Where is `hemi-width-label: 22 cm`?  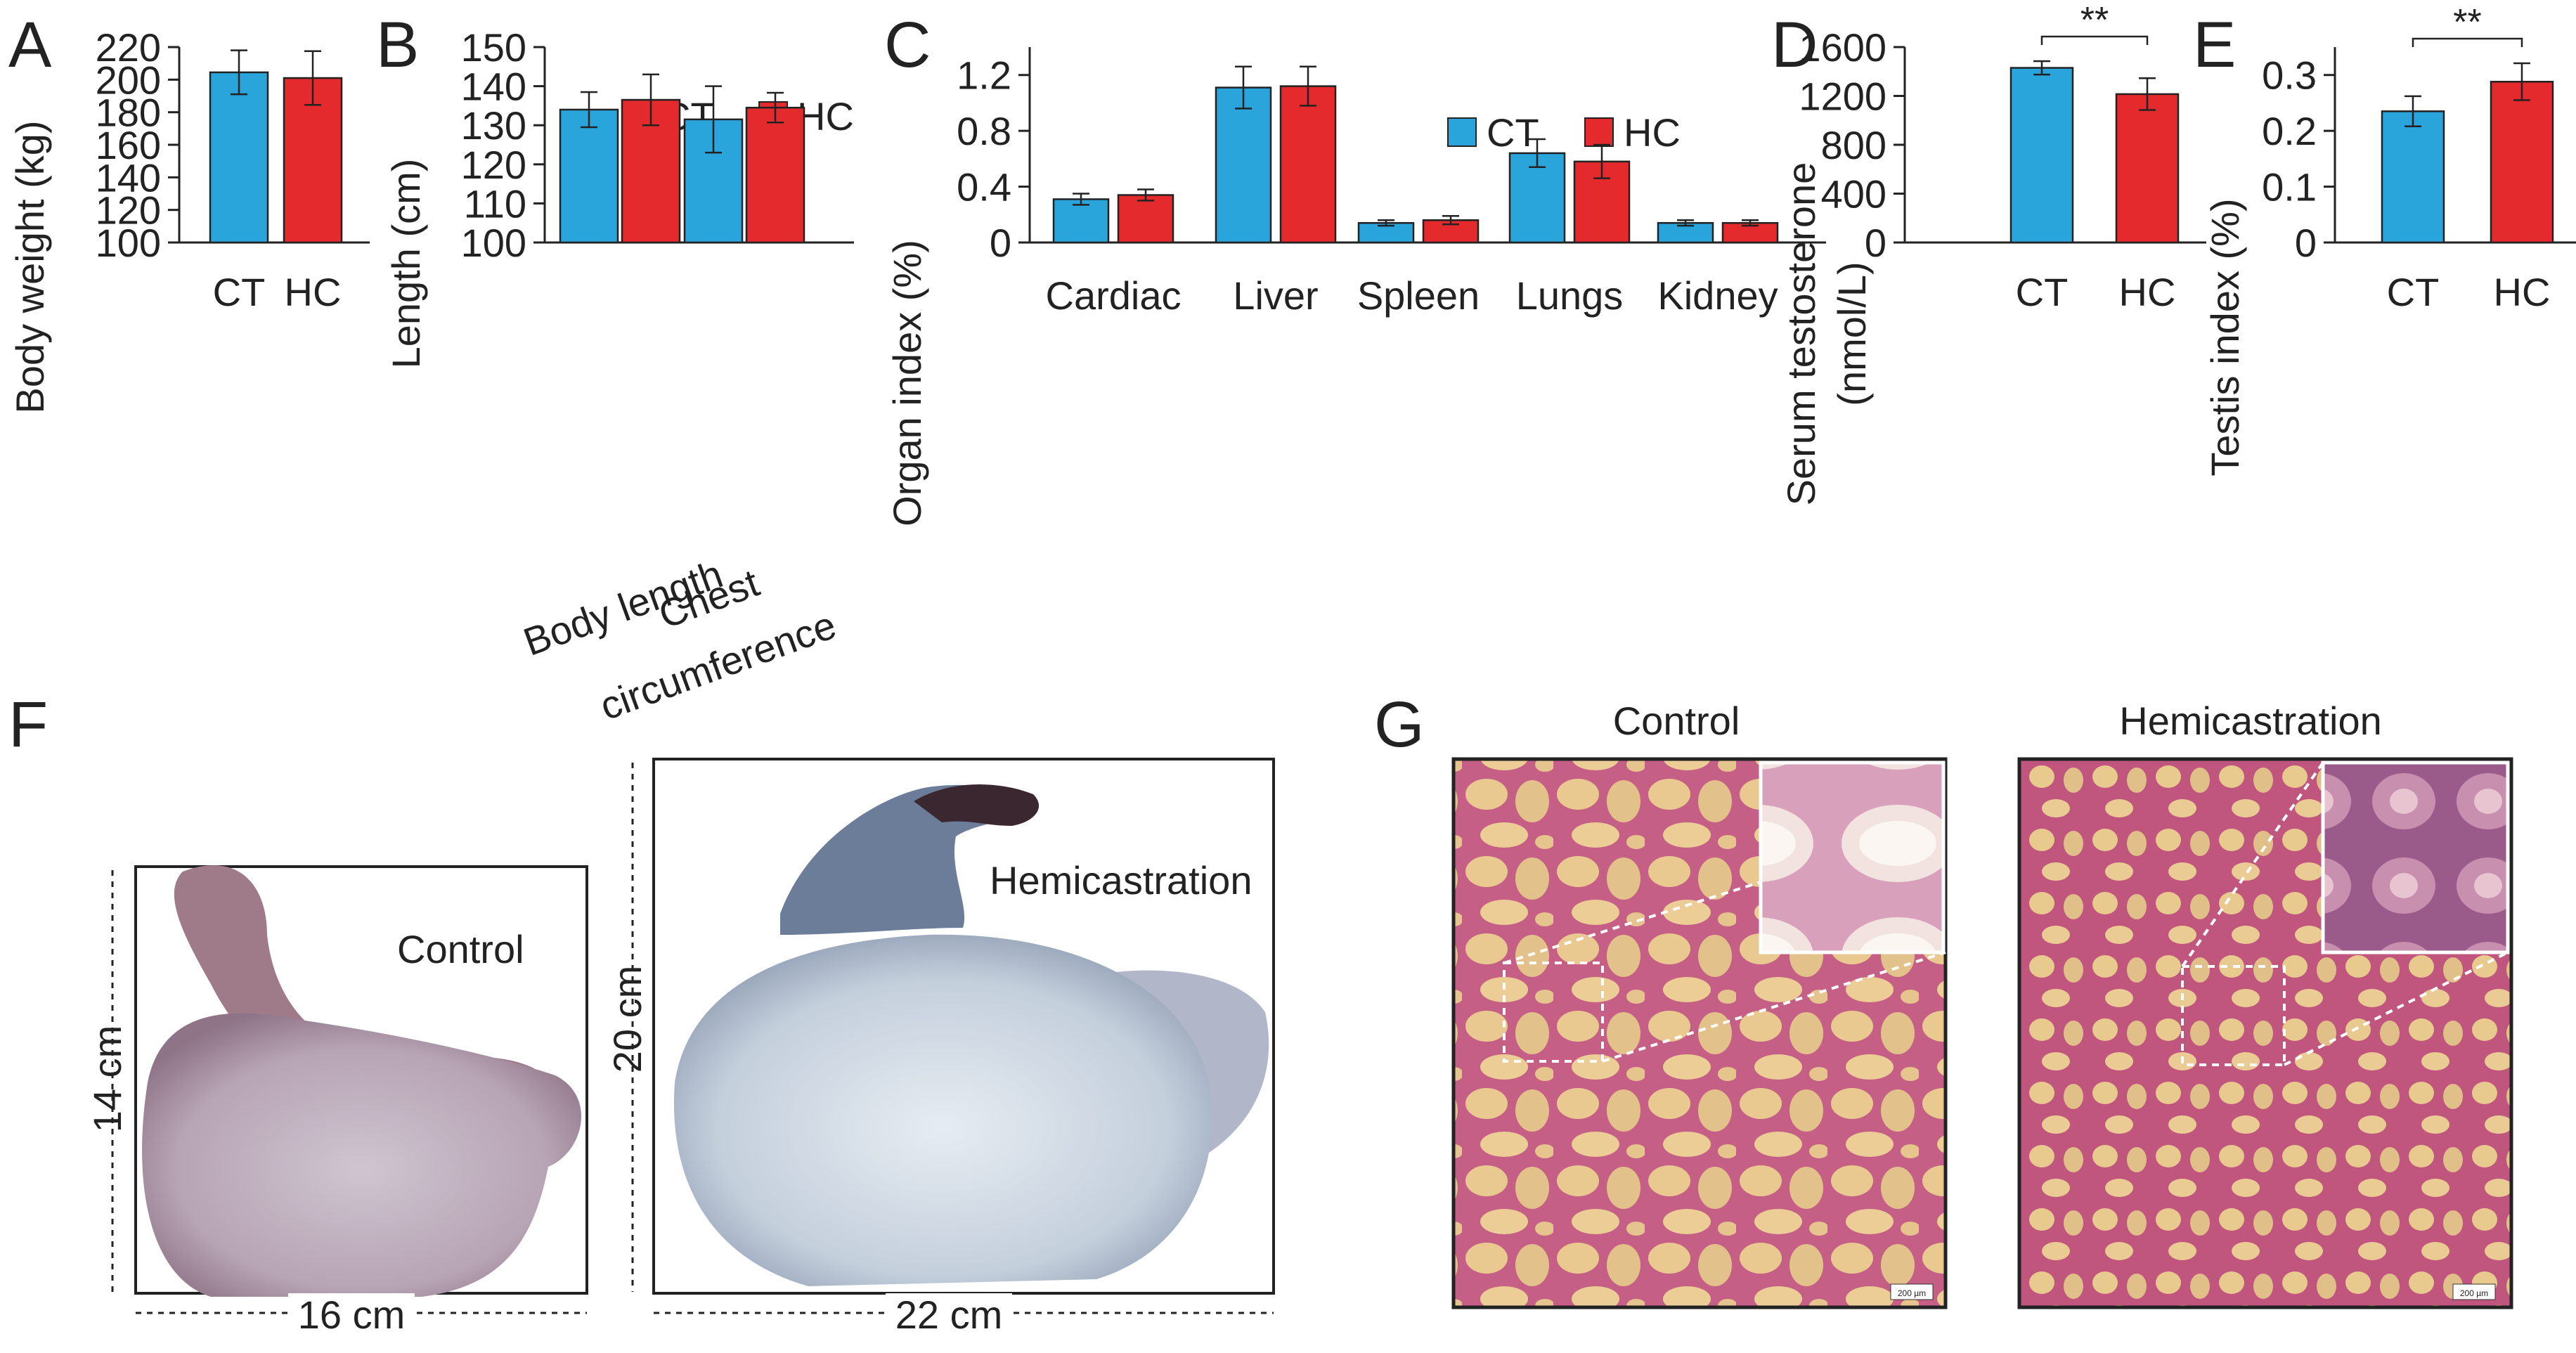
hemi-width-label: 22 cm is located at coordinates (949, 1315).